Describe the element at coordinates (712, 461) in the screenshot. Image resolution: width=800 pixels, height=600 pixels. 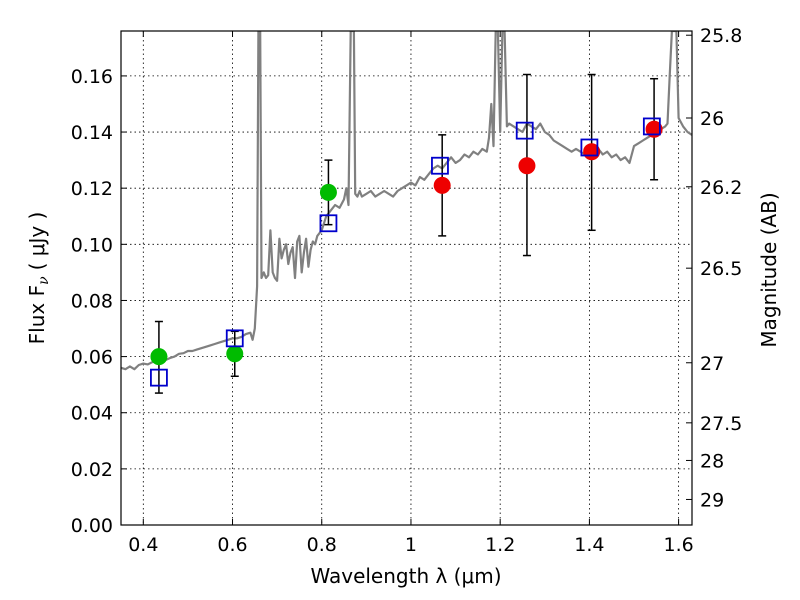
I see `y2-tick-label: 28` at that location.